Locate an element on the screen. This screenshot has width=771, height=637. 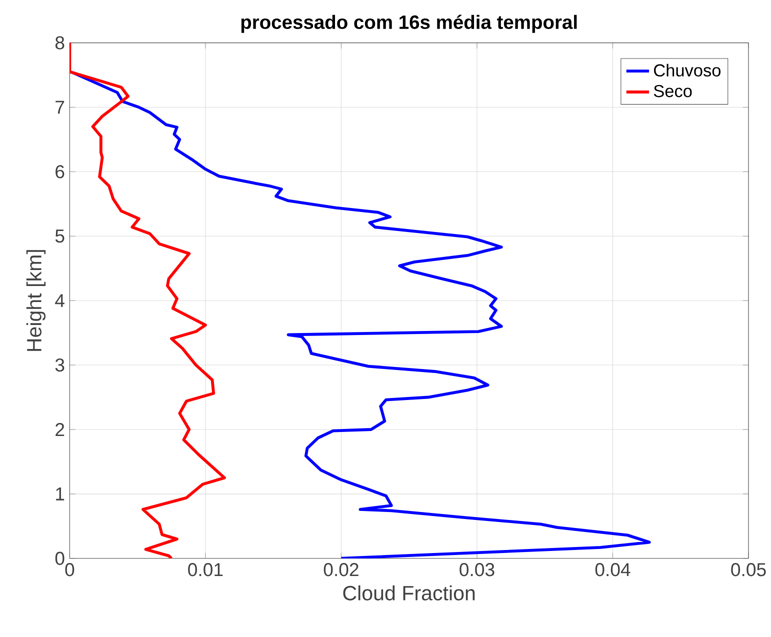
y-tick-label: 1 is located at coordinates (60, 494).